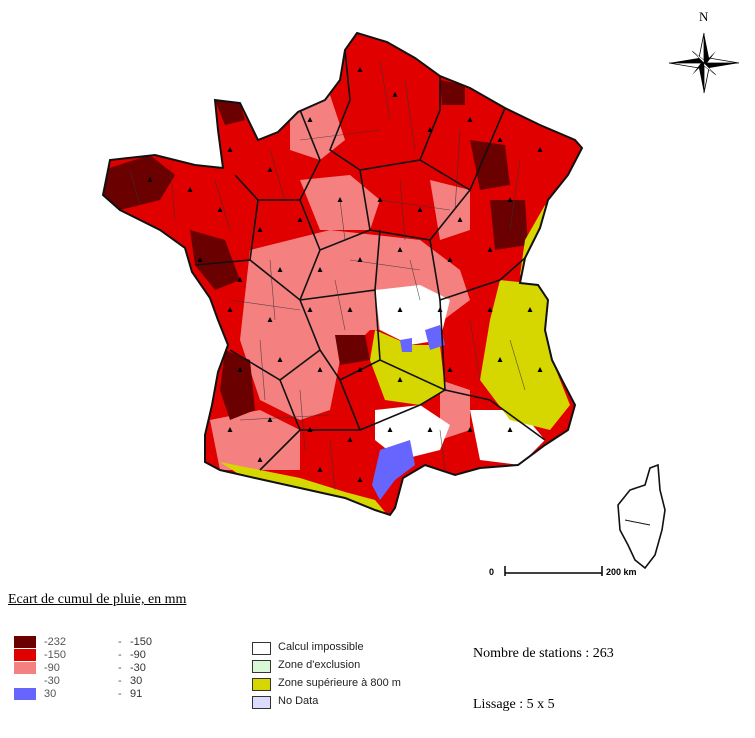 Image resolution: width=755 pixels, height=738 pixels. I want to click on zone-darkred-limousin, so click(352, 350).